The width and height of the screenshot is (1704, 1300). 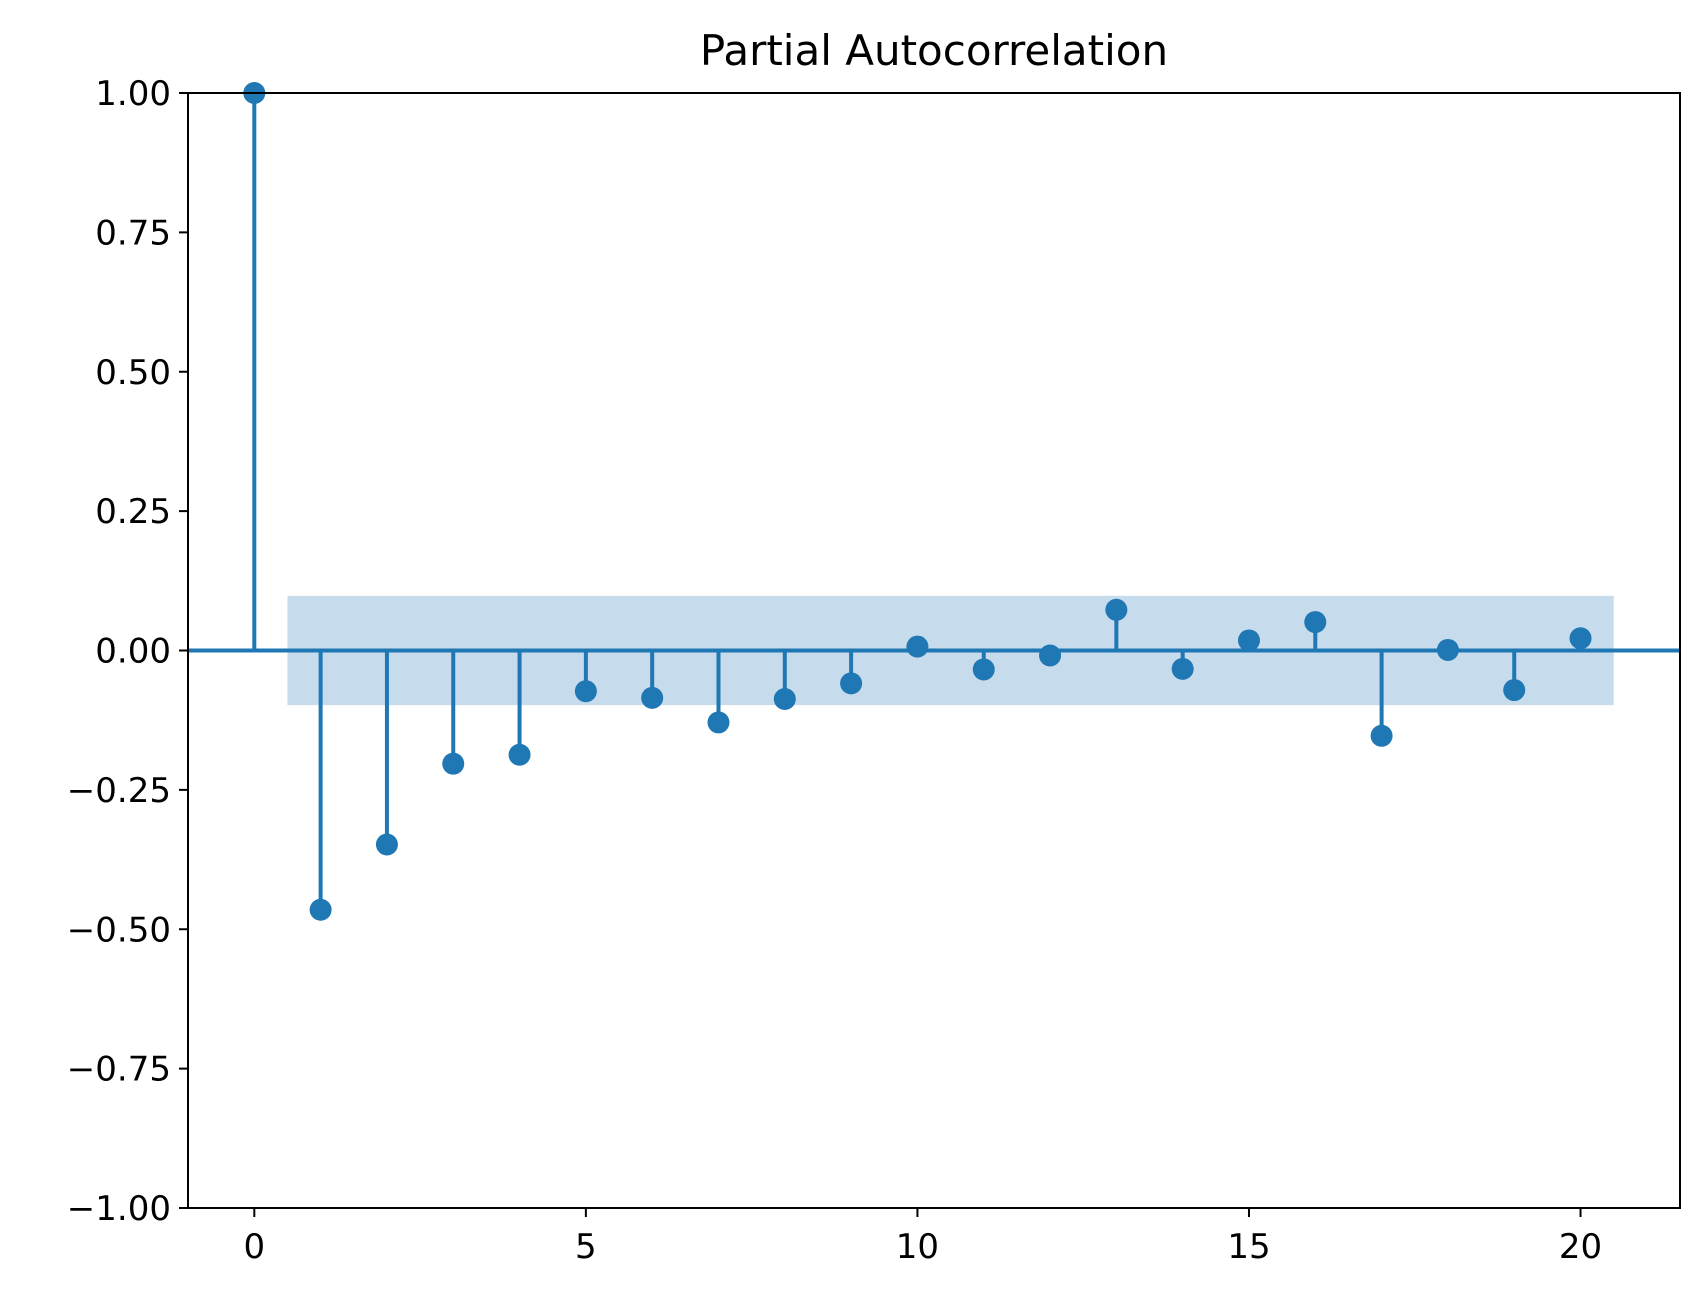 What do you see at coordinates (119, 791) in the screenshot?
I see `y-tick-label: −0.25` at bounding box center [119, 791].